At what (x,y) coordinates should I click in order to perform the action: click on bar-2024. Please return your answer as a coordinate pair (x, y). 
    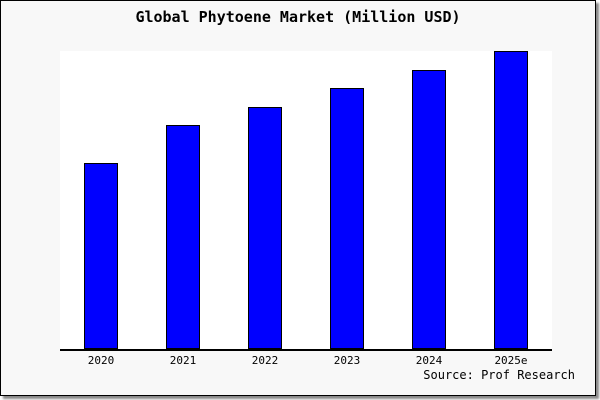
    Looking at the image, I should click on (429, 209).